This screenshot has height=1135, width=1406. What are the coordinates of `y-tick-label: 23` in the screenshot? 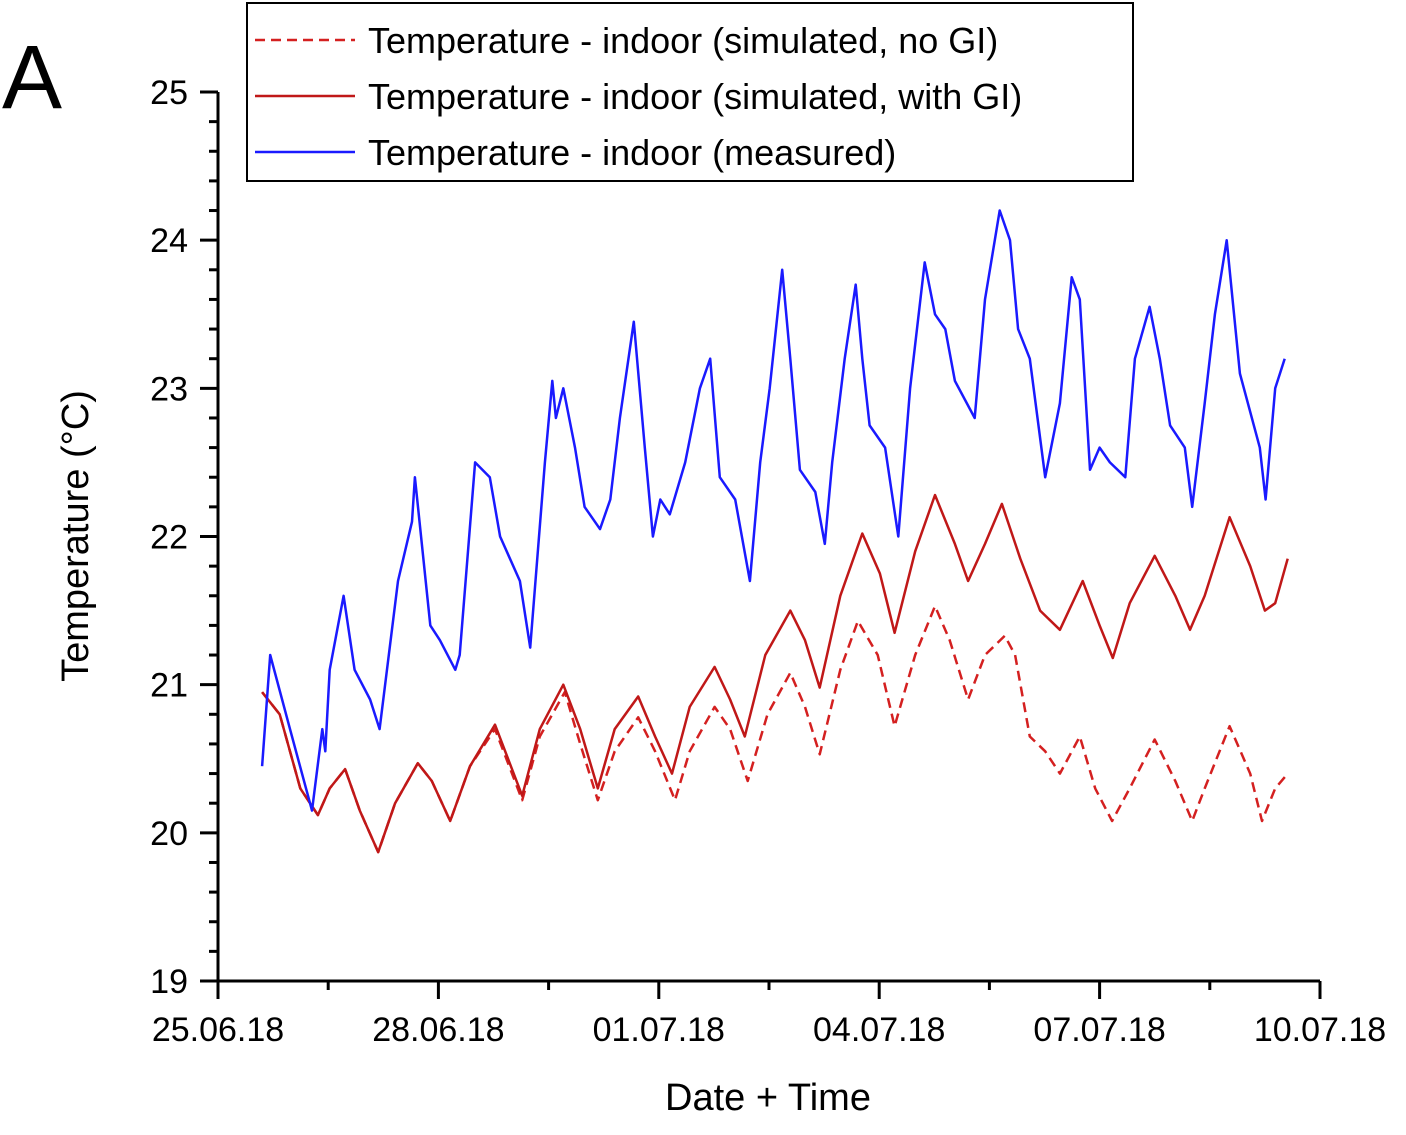 It's located at (169, 389).